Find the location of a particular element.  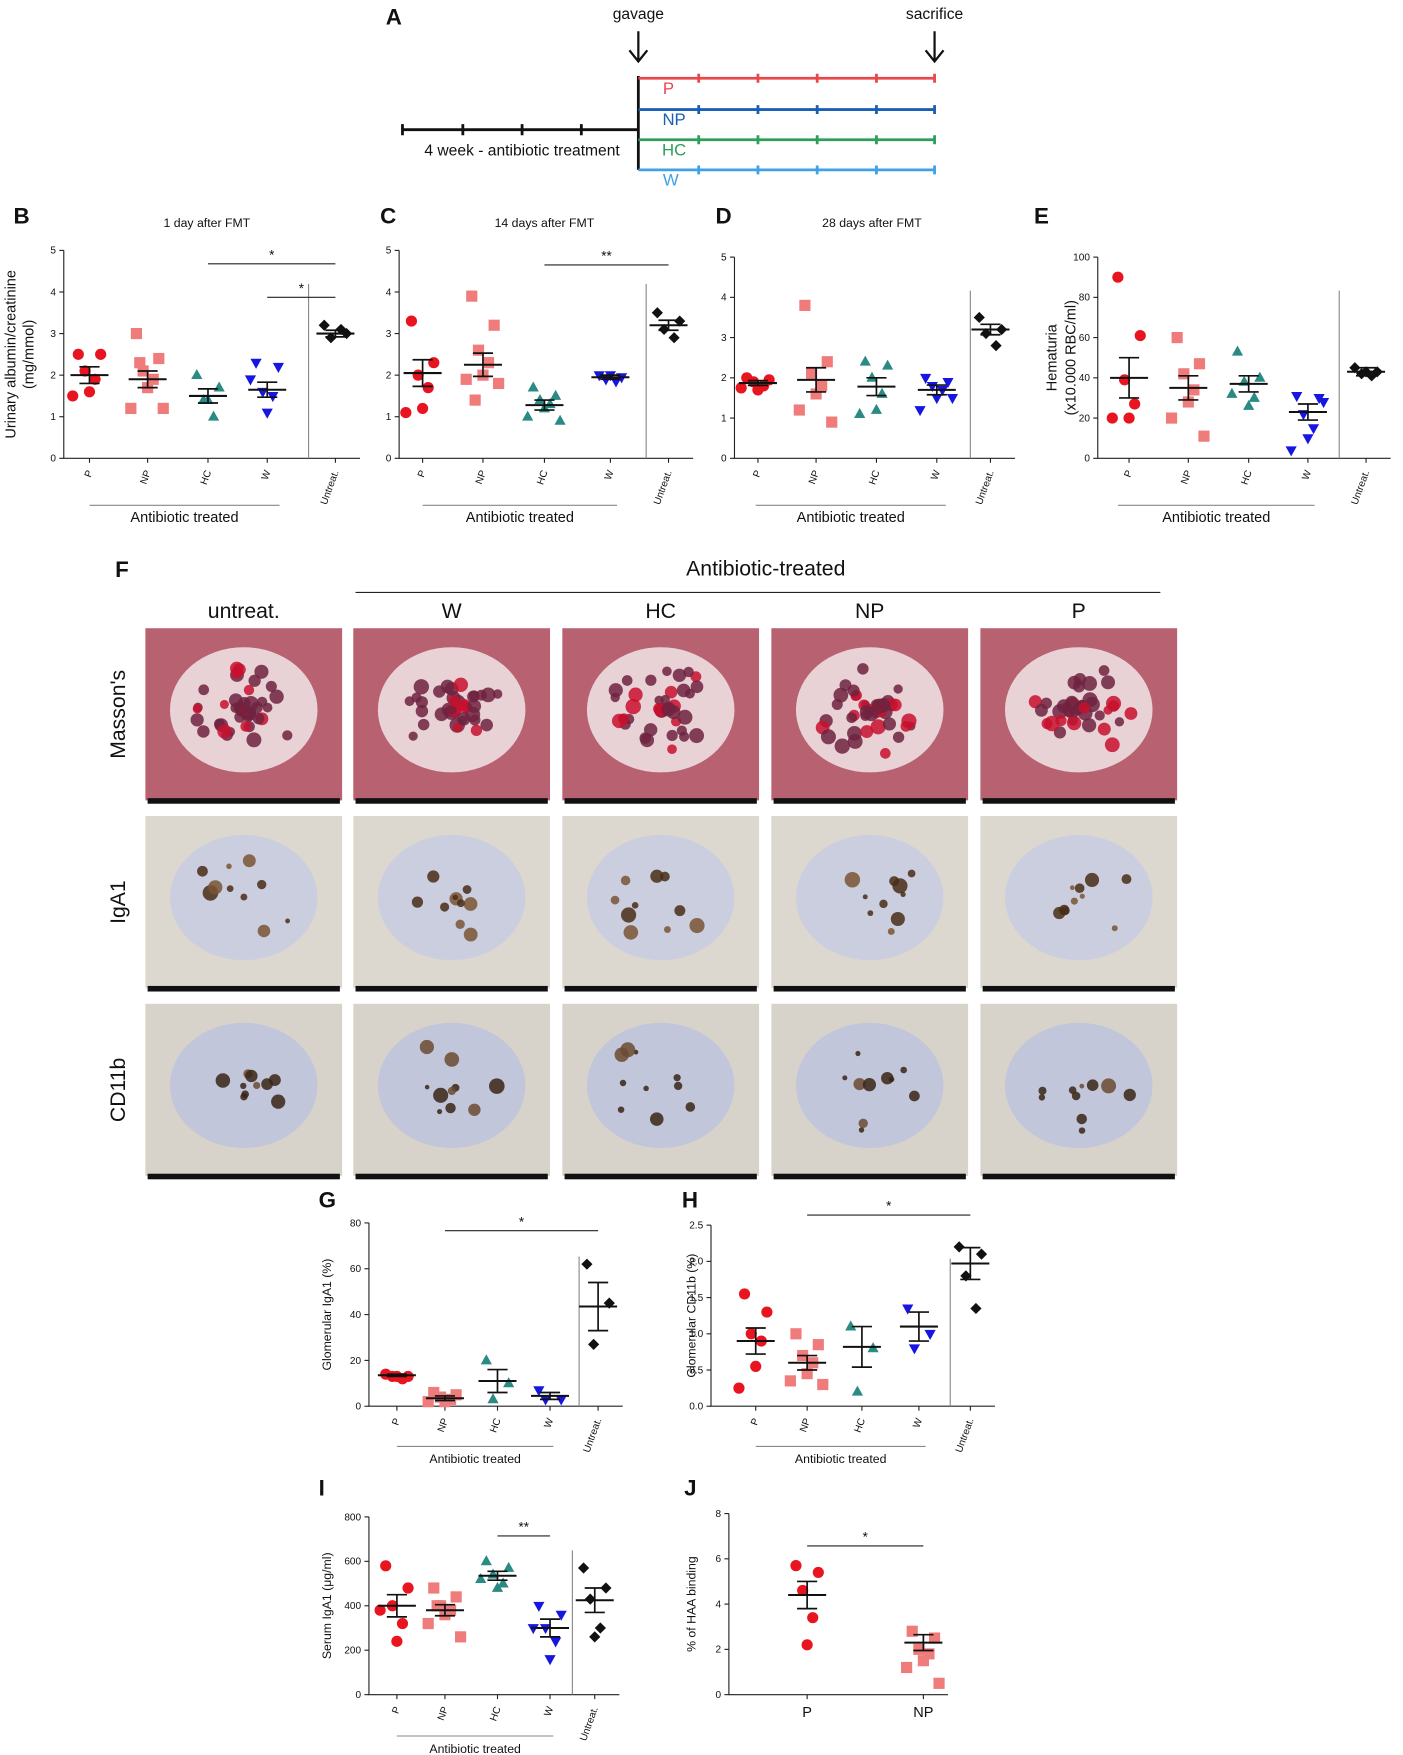

y-axis-label: (x10.000 RBC/ml) is located at coordinates (1071, 357).